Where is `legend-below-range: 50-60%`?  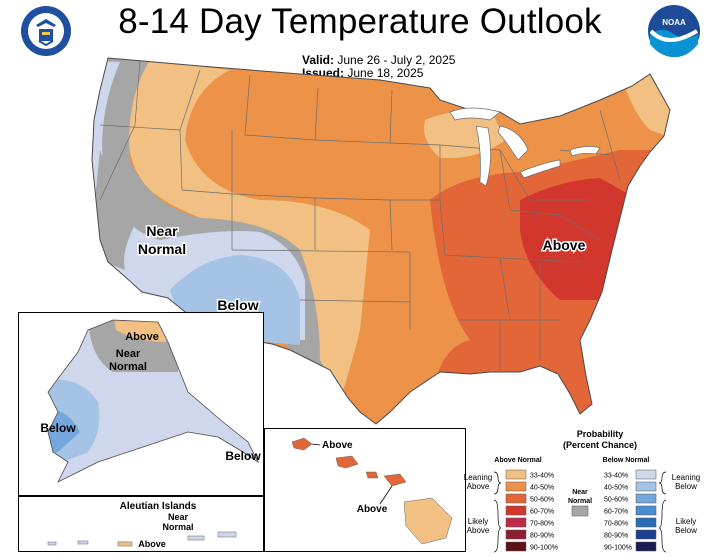
legend-below-range: 50-60% is located at coordinates (616, 500).